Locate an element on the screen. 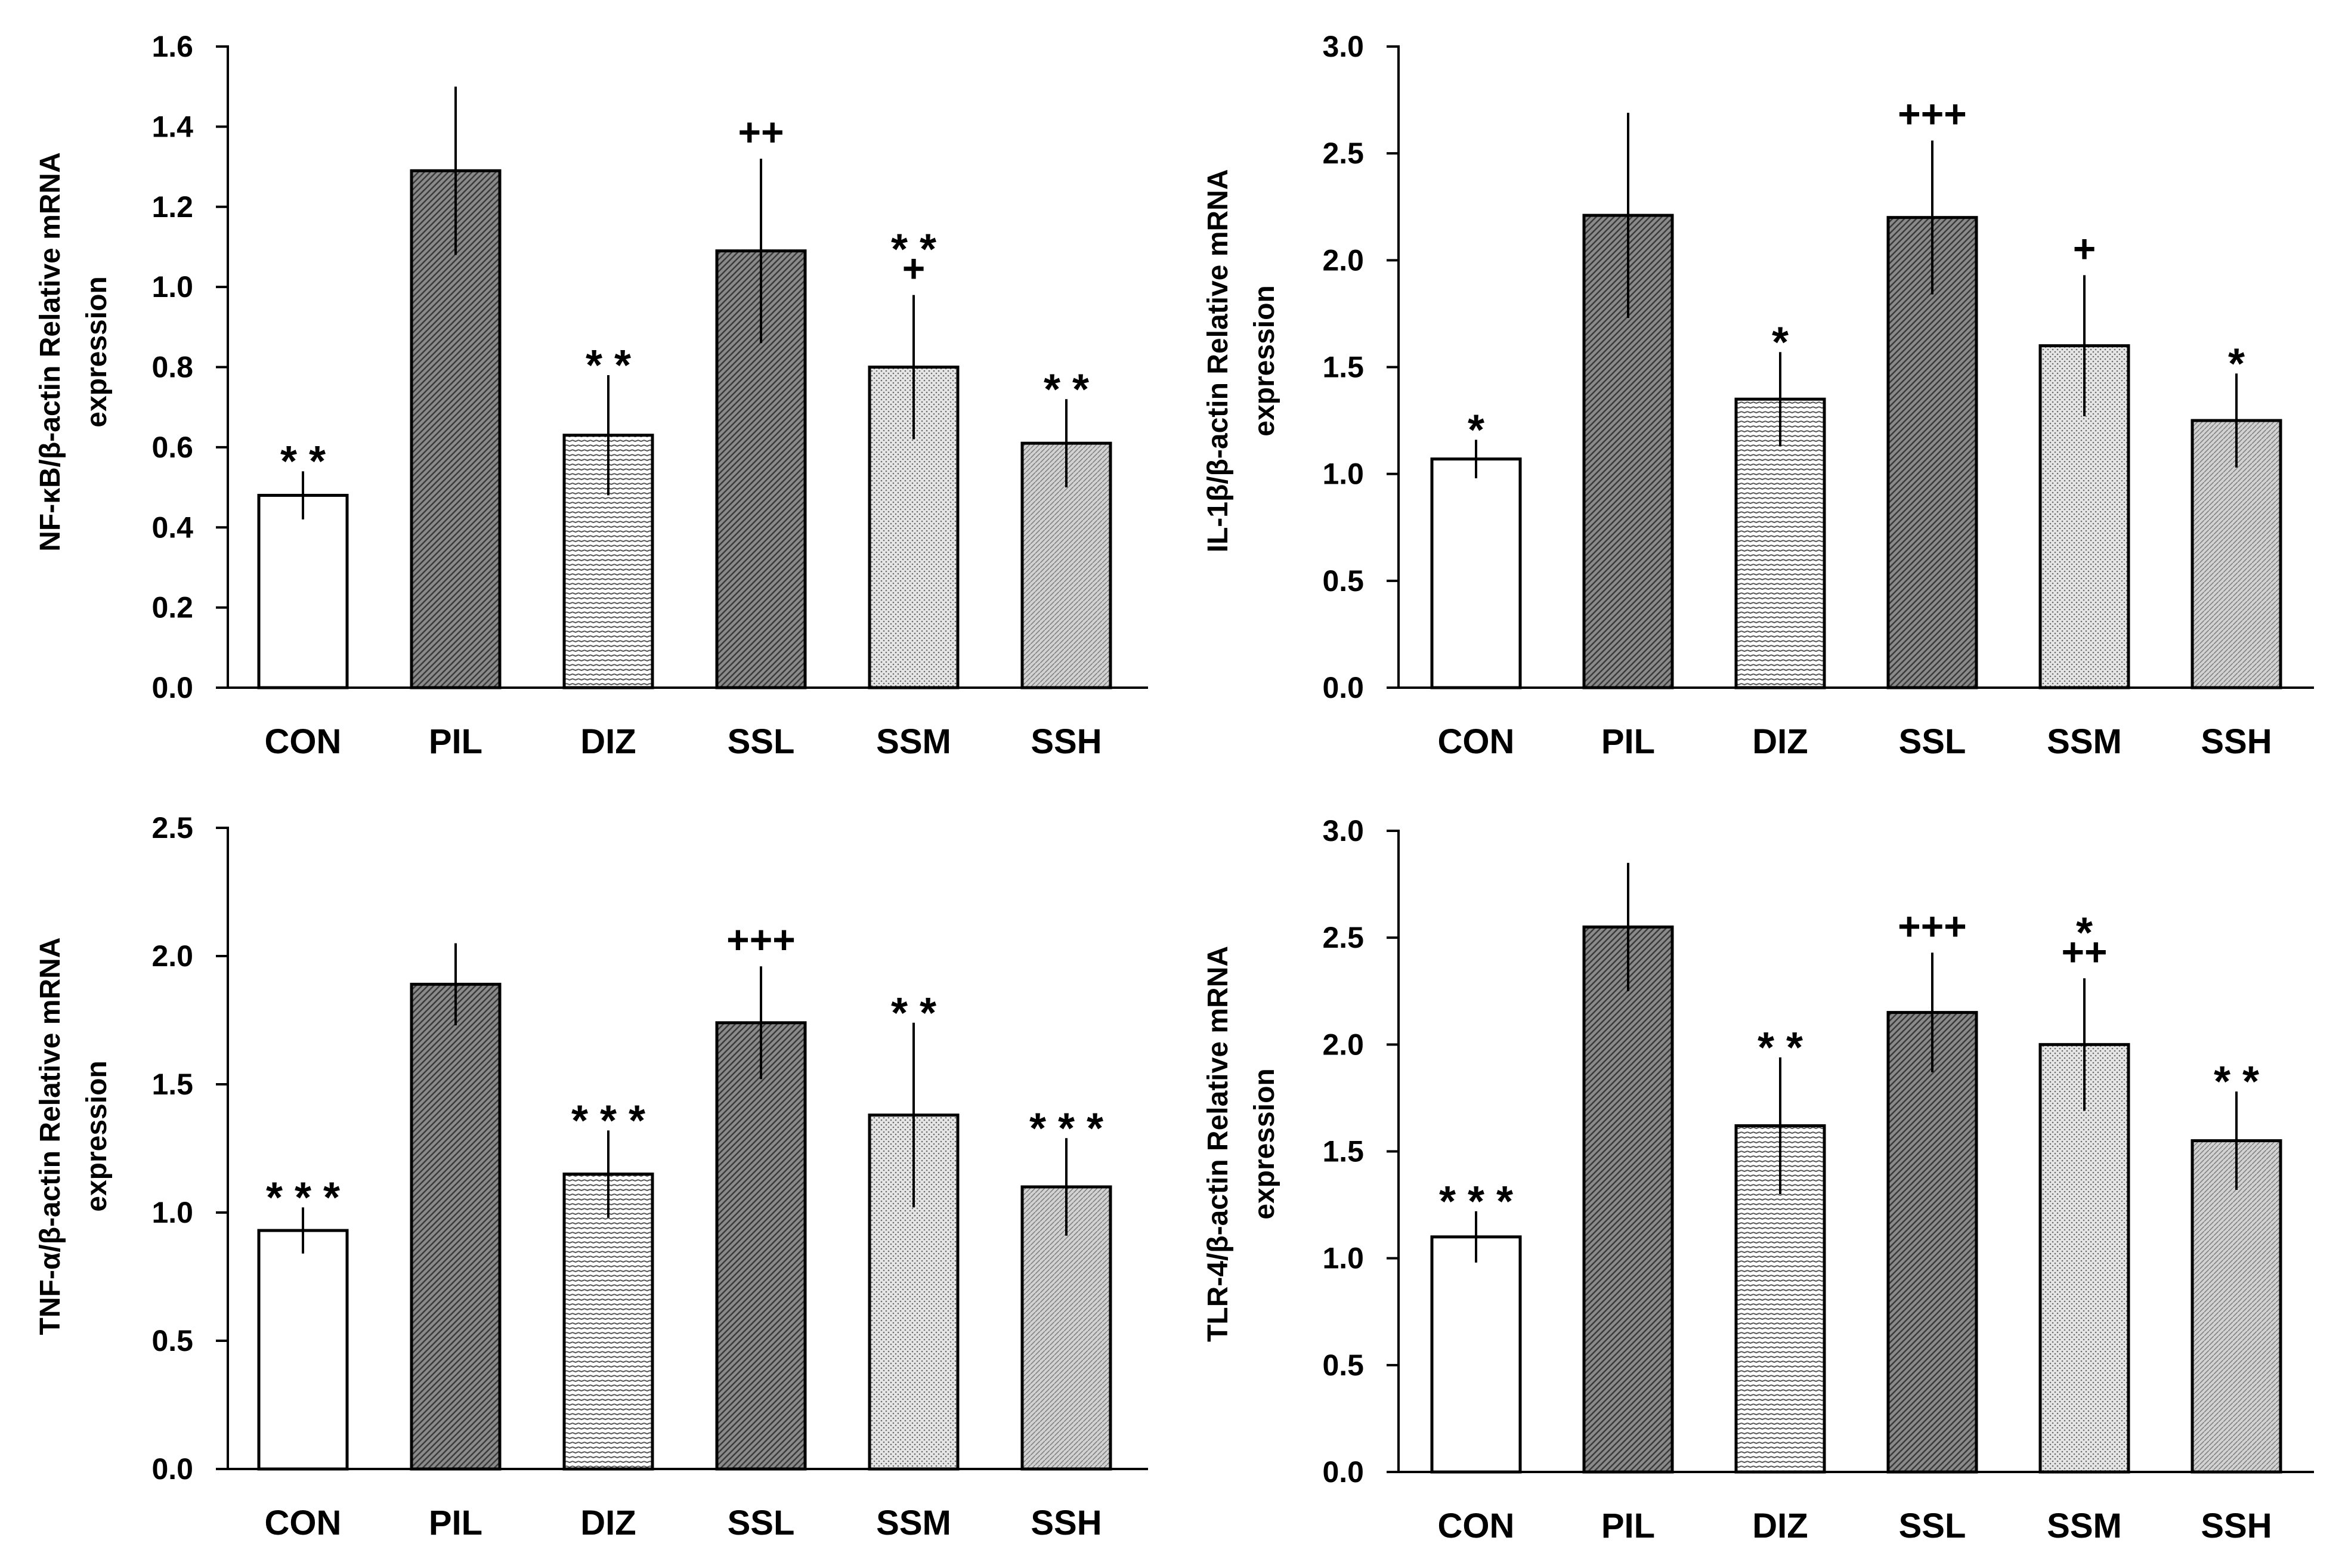 The width and height of the screenshot is (2342, 1568). y-tick-label: 0.6 is located at coordinates (172, 447).